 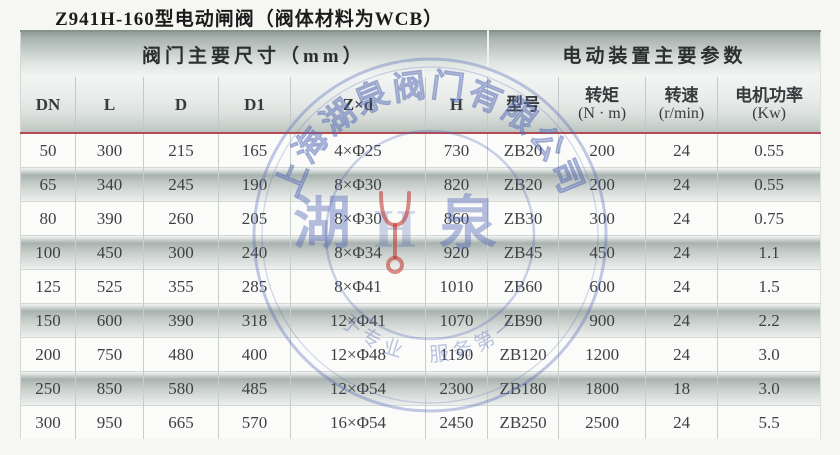 I want to click on section-header-row: 阀门主要尺寸（mm） 电动装置主要参数, so click(x=420, y=53).